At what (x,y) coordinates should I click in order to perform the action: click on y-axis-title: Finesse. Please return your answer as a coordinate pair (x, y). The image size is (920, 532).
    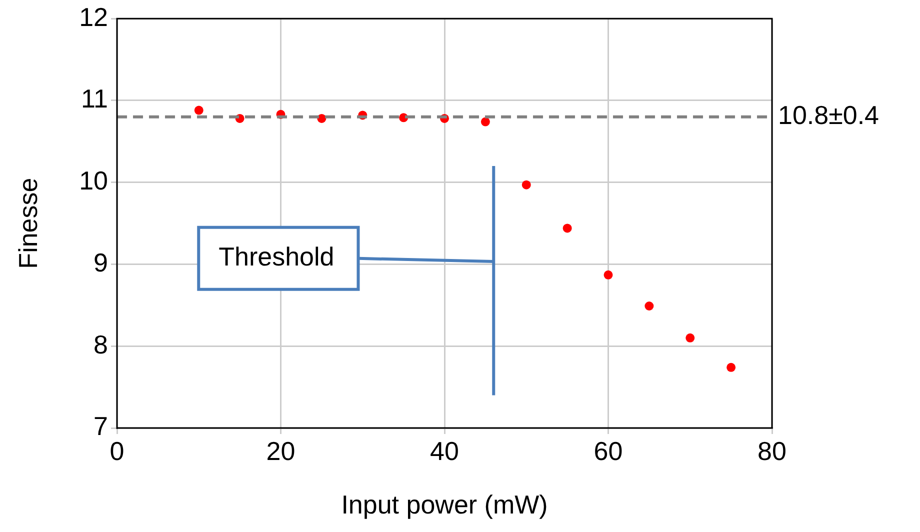
    Looking at the image, I should click on (27, 223).